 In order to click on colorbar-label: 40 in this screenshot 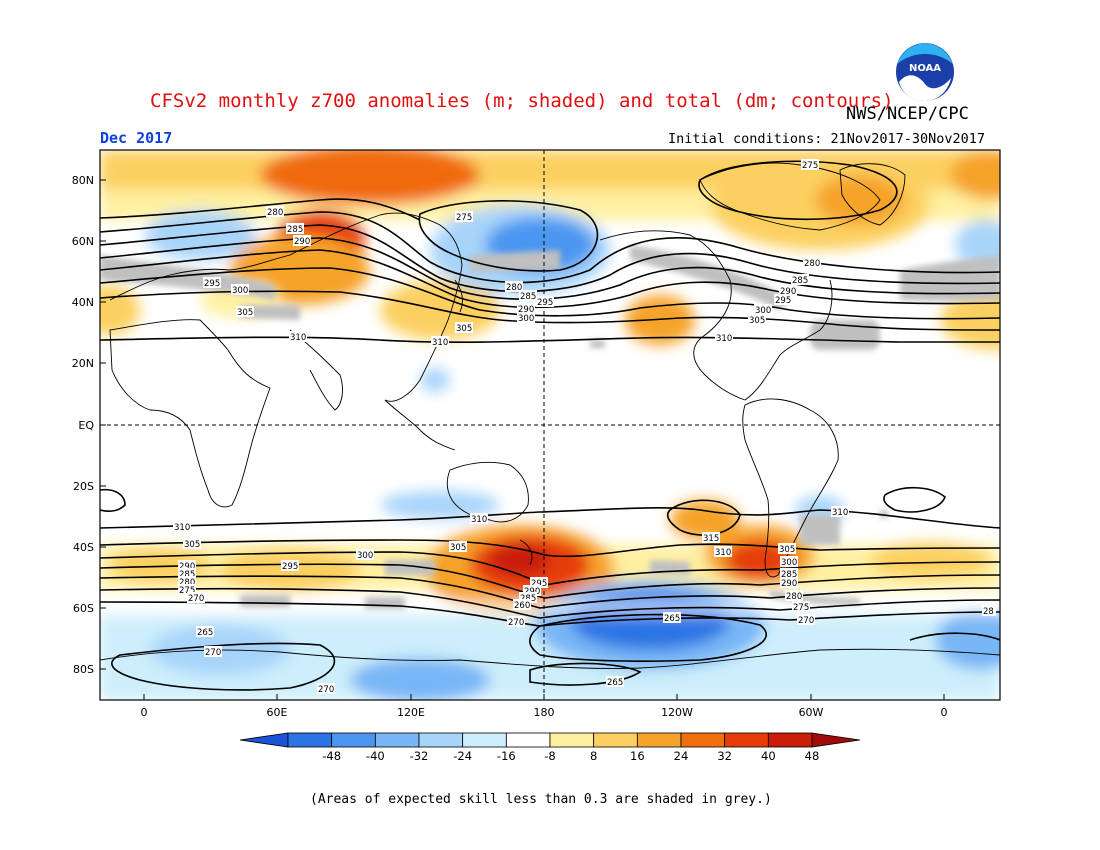, I will do `click(768, 756)`.